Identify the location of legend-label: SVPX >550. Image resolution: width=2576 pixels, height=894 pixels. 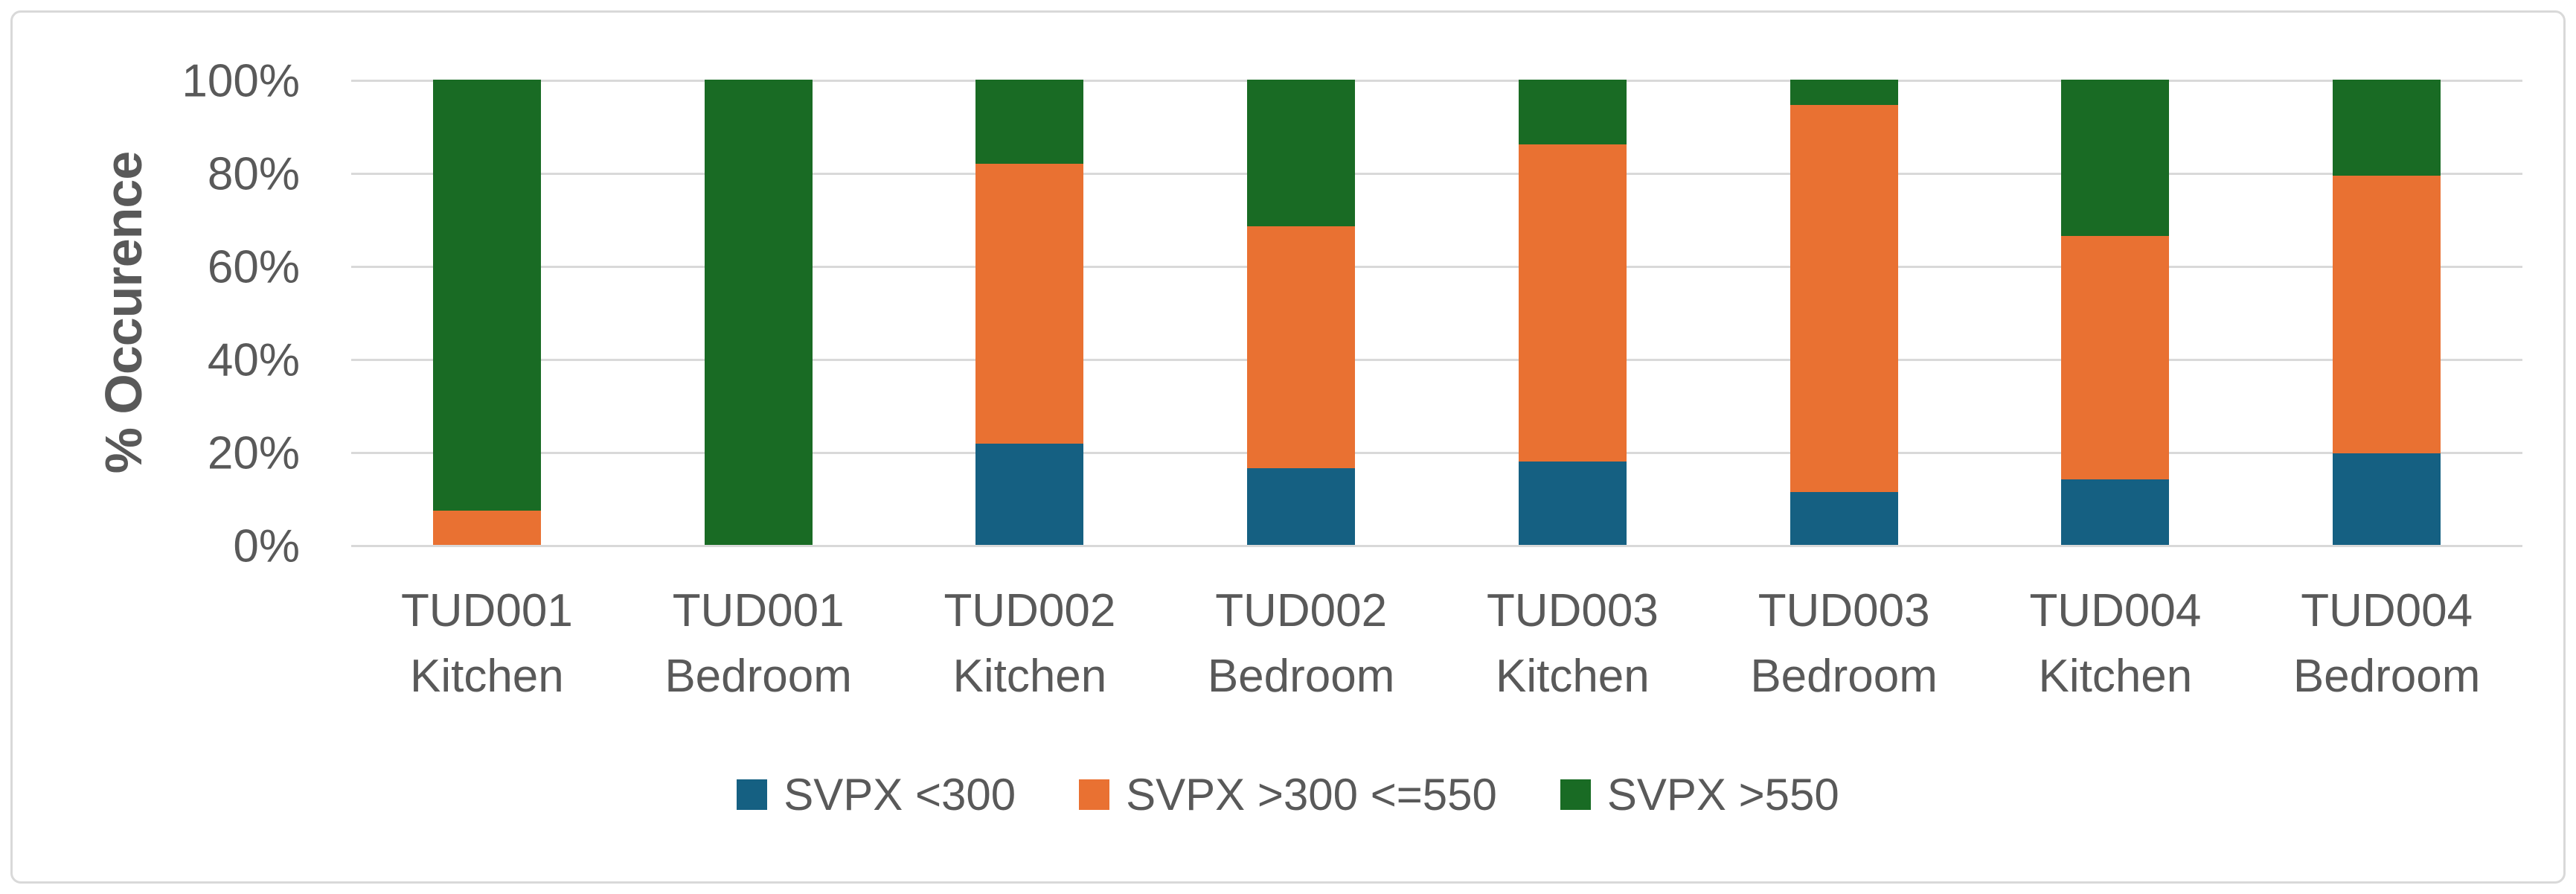
(1723, 794).